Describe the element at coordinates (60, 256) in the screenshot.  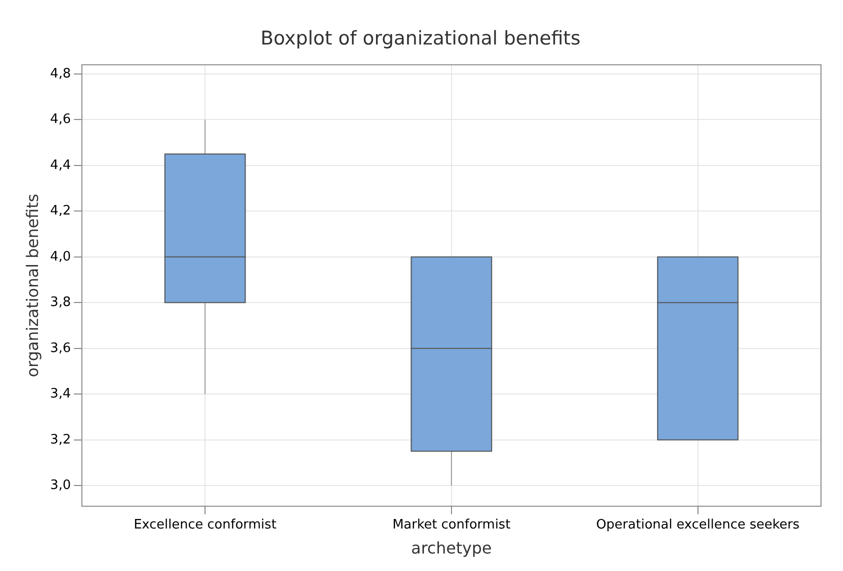
I see `y-tick-label: 4,0` at that location.